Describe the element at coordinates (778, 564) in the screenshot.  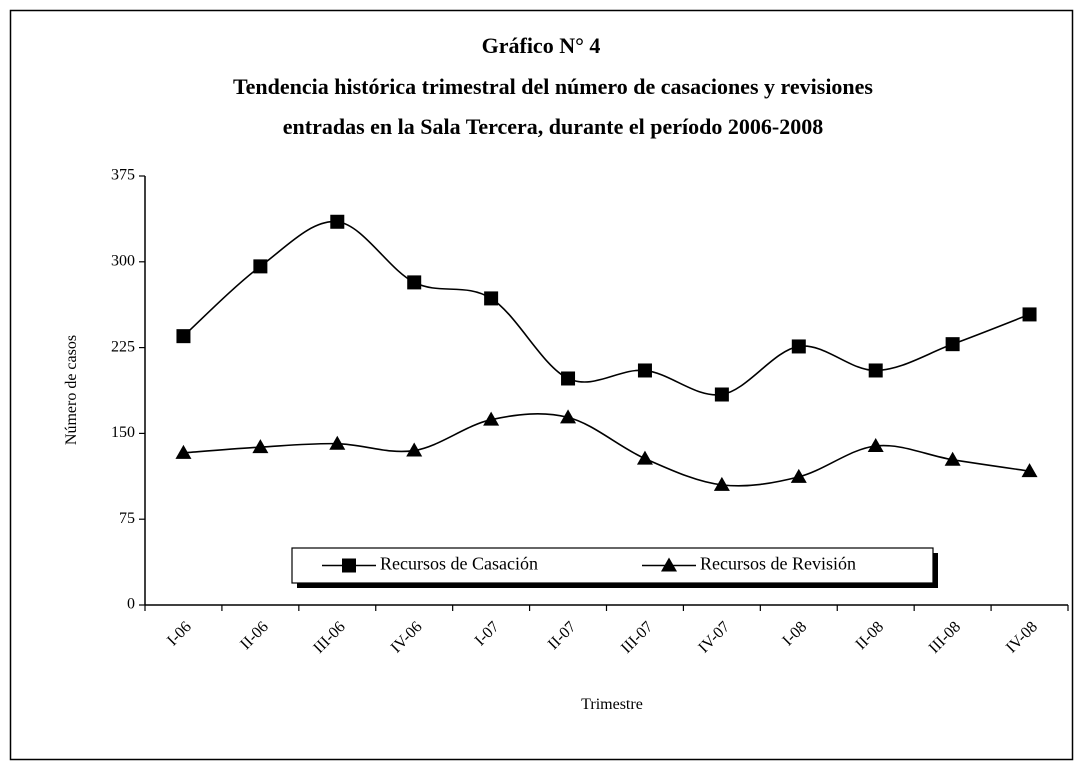
I see `legend-label: Recursos de Revisión` at that location.